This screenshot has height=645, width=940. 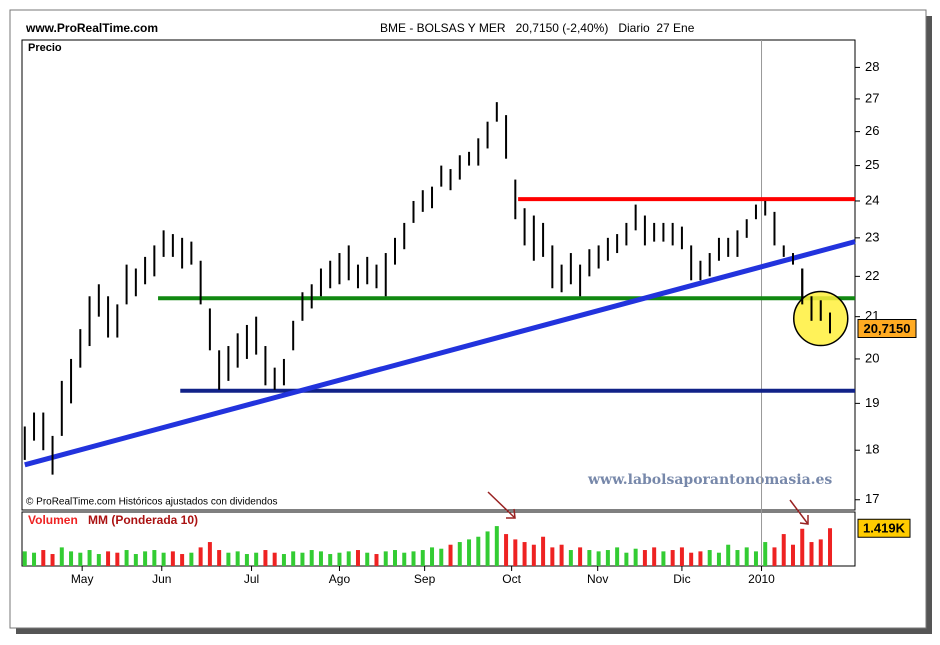 I want to click on last-volume-label: 1.419K, so click(x=884, y=528).